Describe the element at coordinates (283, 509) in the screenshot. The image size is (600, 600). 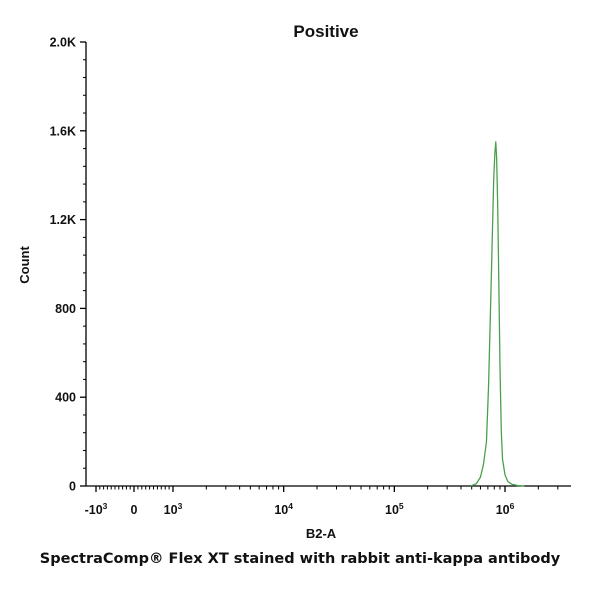
I see `x-tick-label: 10⁴` at that location.